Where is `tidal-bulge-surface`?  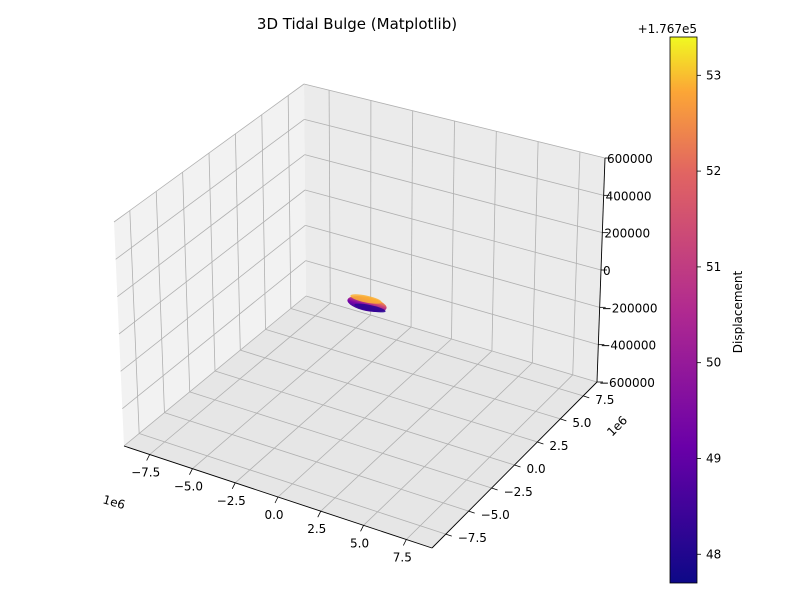 tidal-bulge-surface is located at coordinates (367, 303).